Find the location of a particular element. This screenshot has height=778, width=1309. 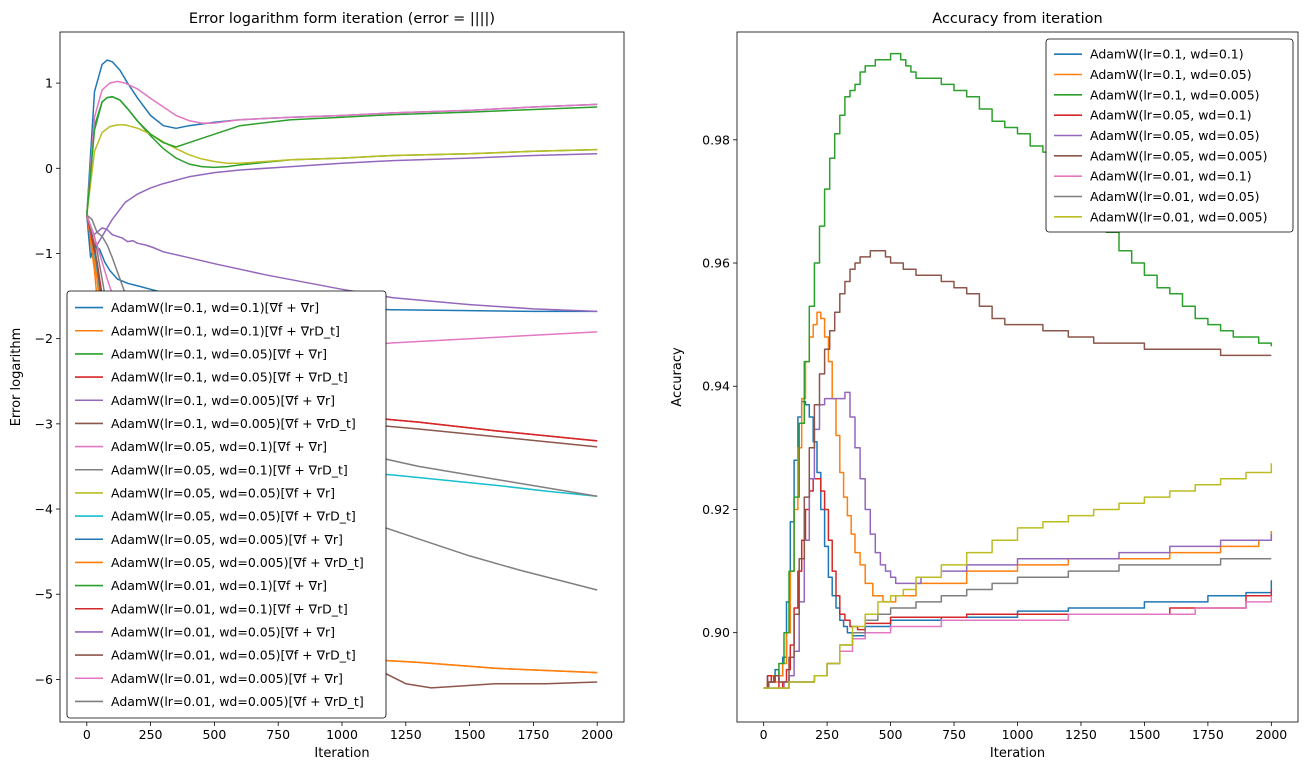

legend-label-16: AdamW(lr=0.01, wd=0.05)[∇f + ∇rD_t] is located at coordinates (233, 655).